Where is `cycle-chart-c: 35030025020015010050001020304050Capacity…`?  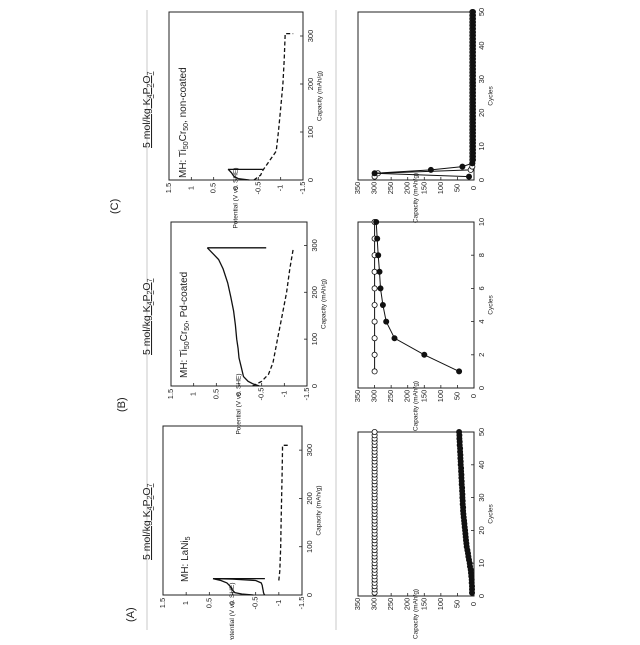
cycle-chart-c: 35030025020015010050001020304050Capacity… is located at coordinates (424, 115).